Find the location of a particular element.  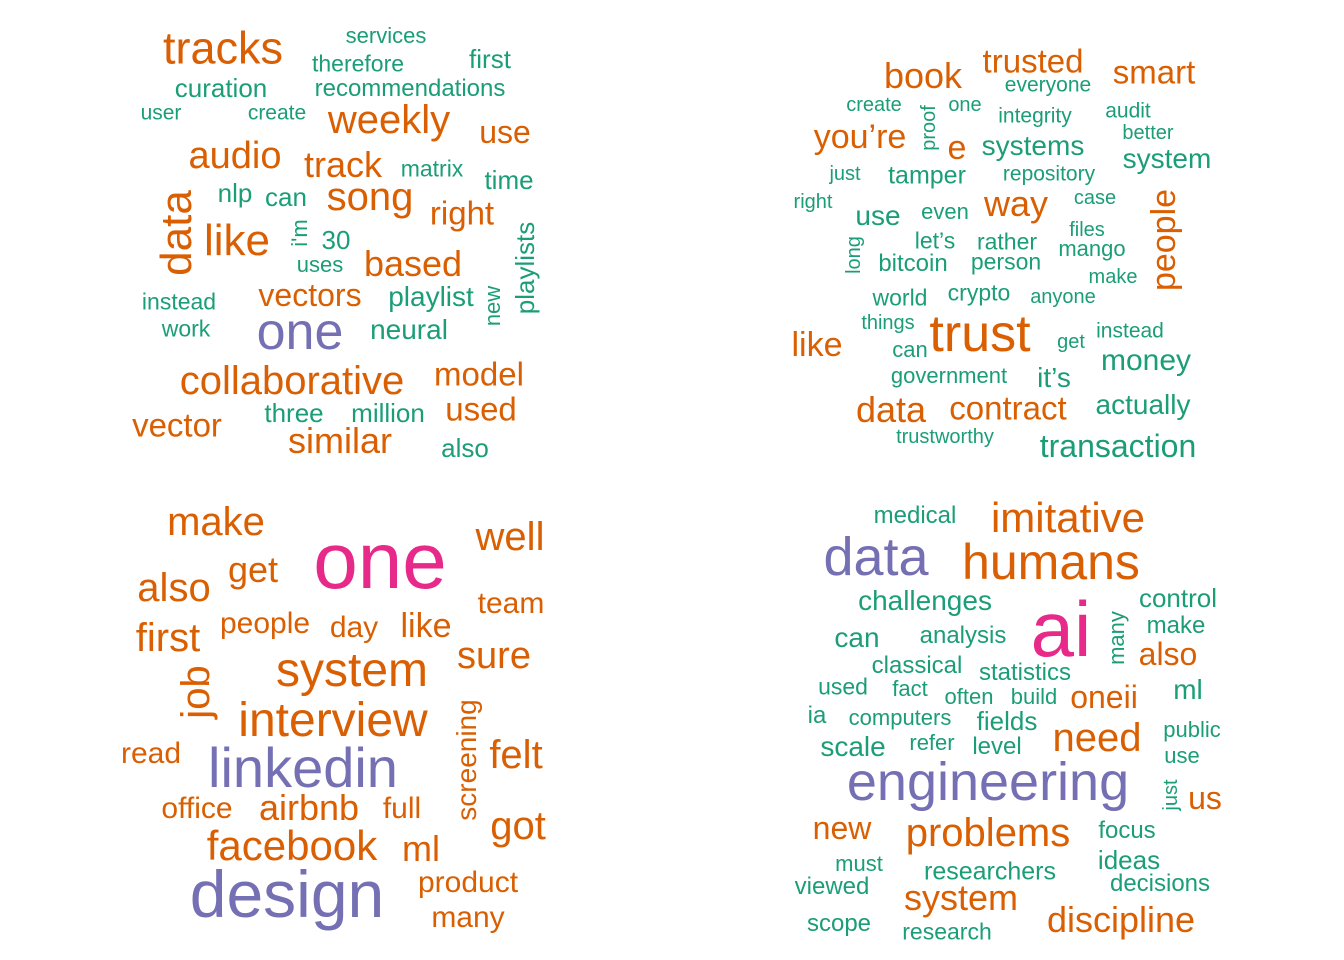

cloud-word: uses is located at coordinates (320, 264).